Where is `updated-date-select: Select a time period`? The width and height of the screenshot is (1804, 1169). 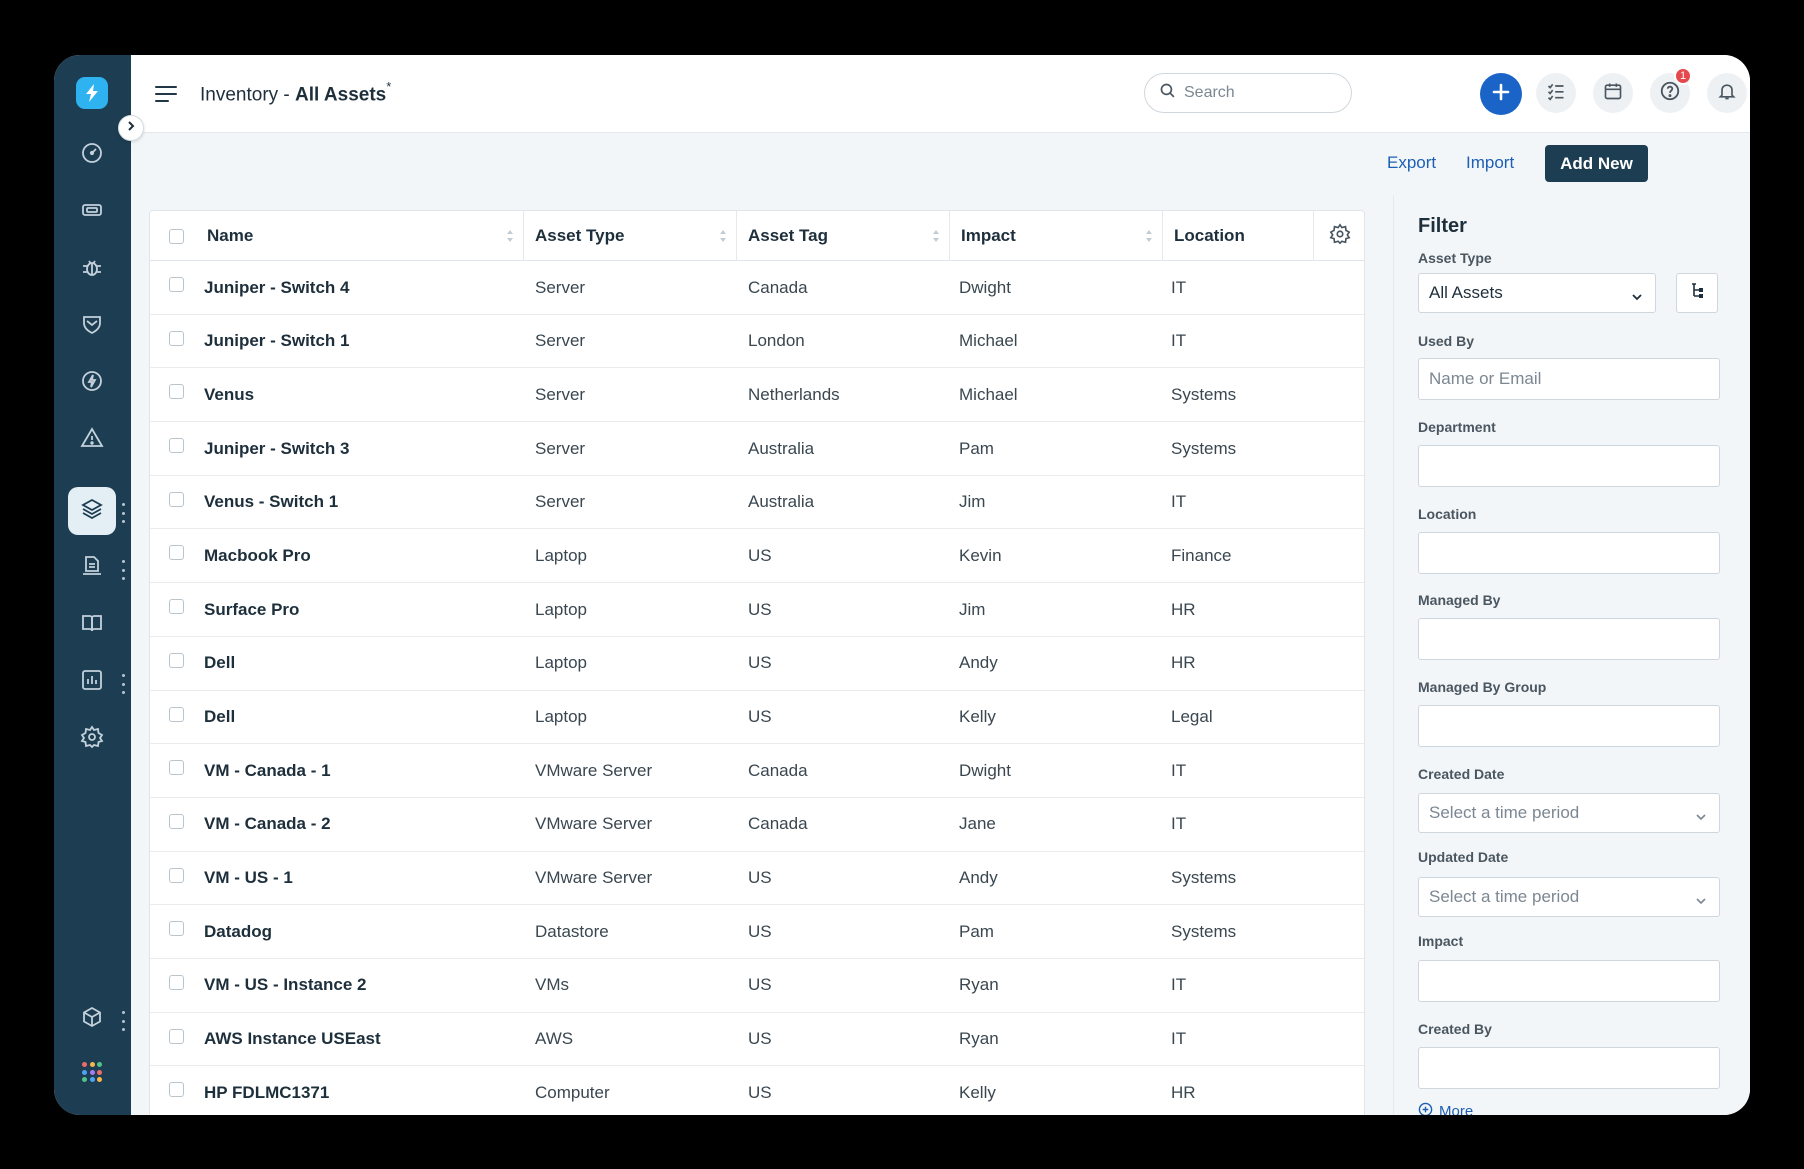
updated-date-select: Select a time period is located at coordinates (1569, 897).